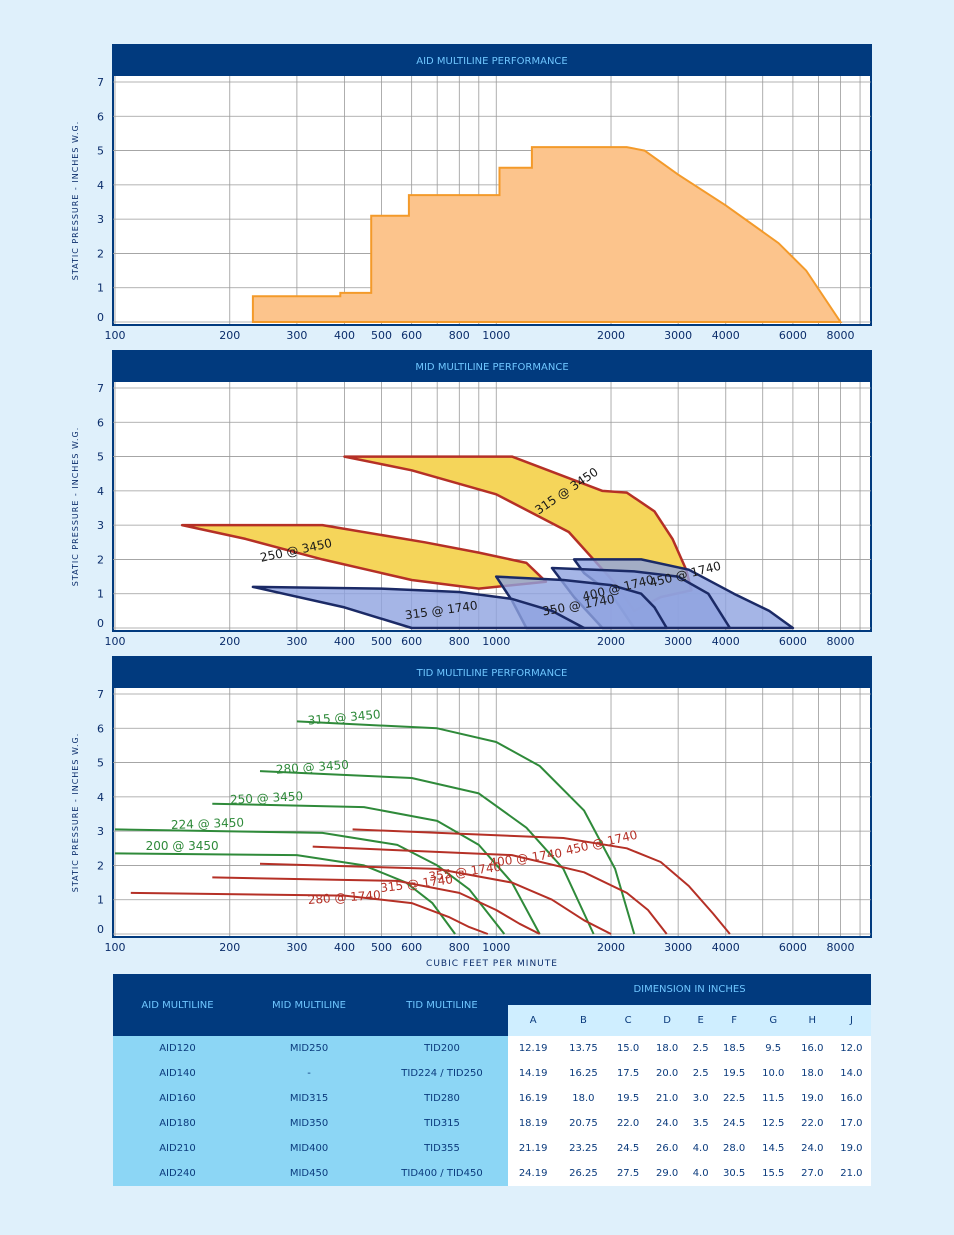 The height and width of the screenshot is (1235, 954). I want to click on dim-cell: 18.19, so click(533, 1123).